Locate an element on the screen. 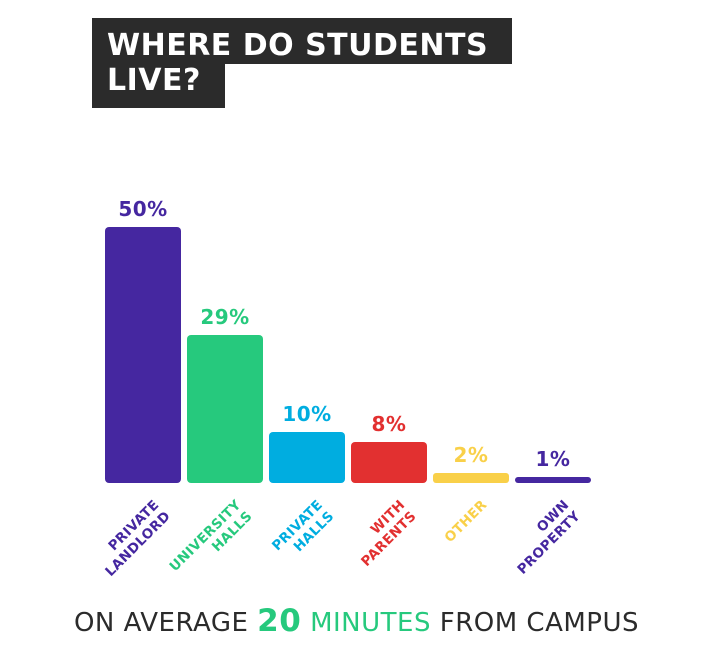 The width and height of the screenshot is (713, 661). category-cell: PRIVATE LANDLORD is located at coordinates (141, 547).